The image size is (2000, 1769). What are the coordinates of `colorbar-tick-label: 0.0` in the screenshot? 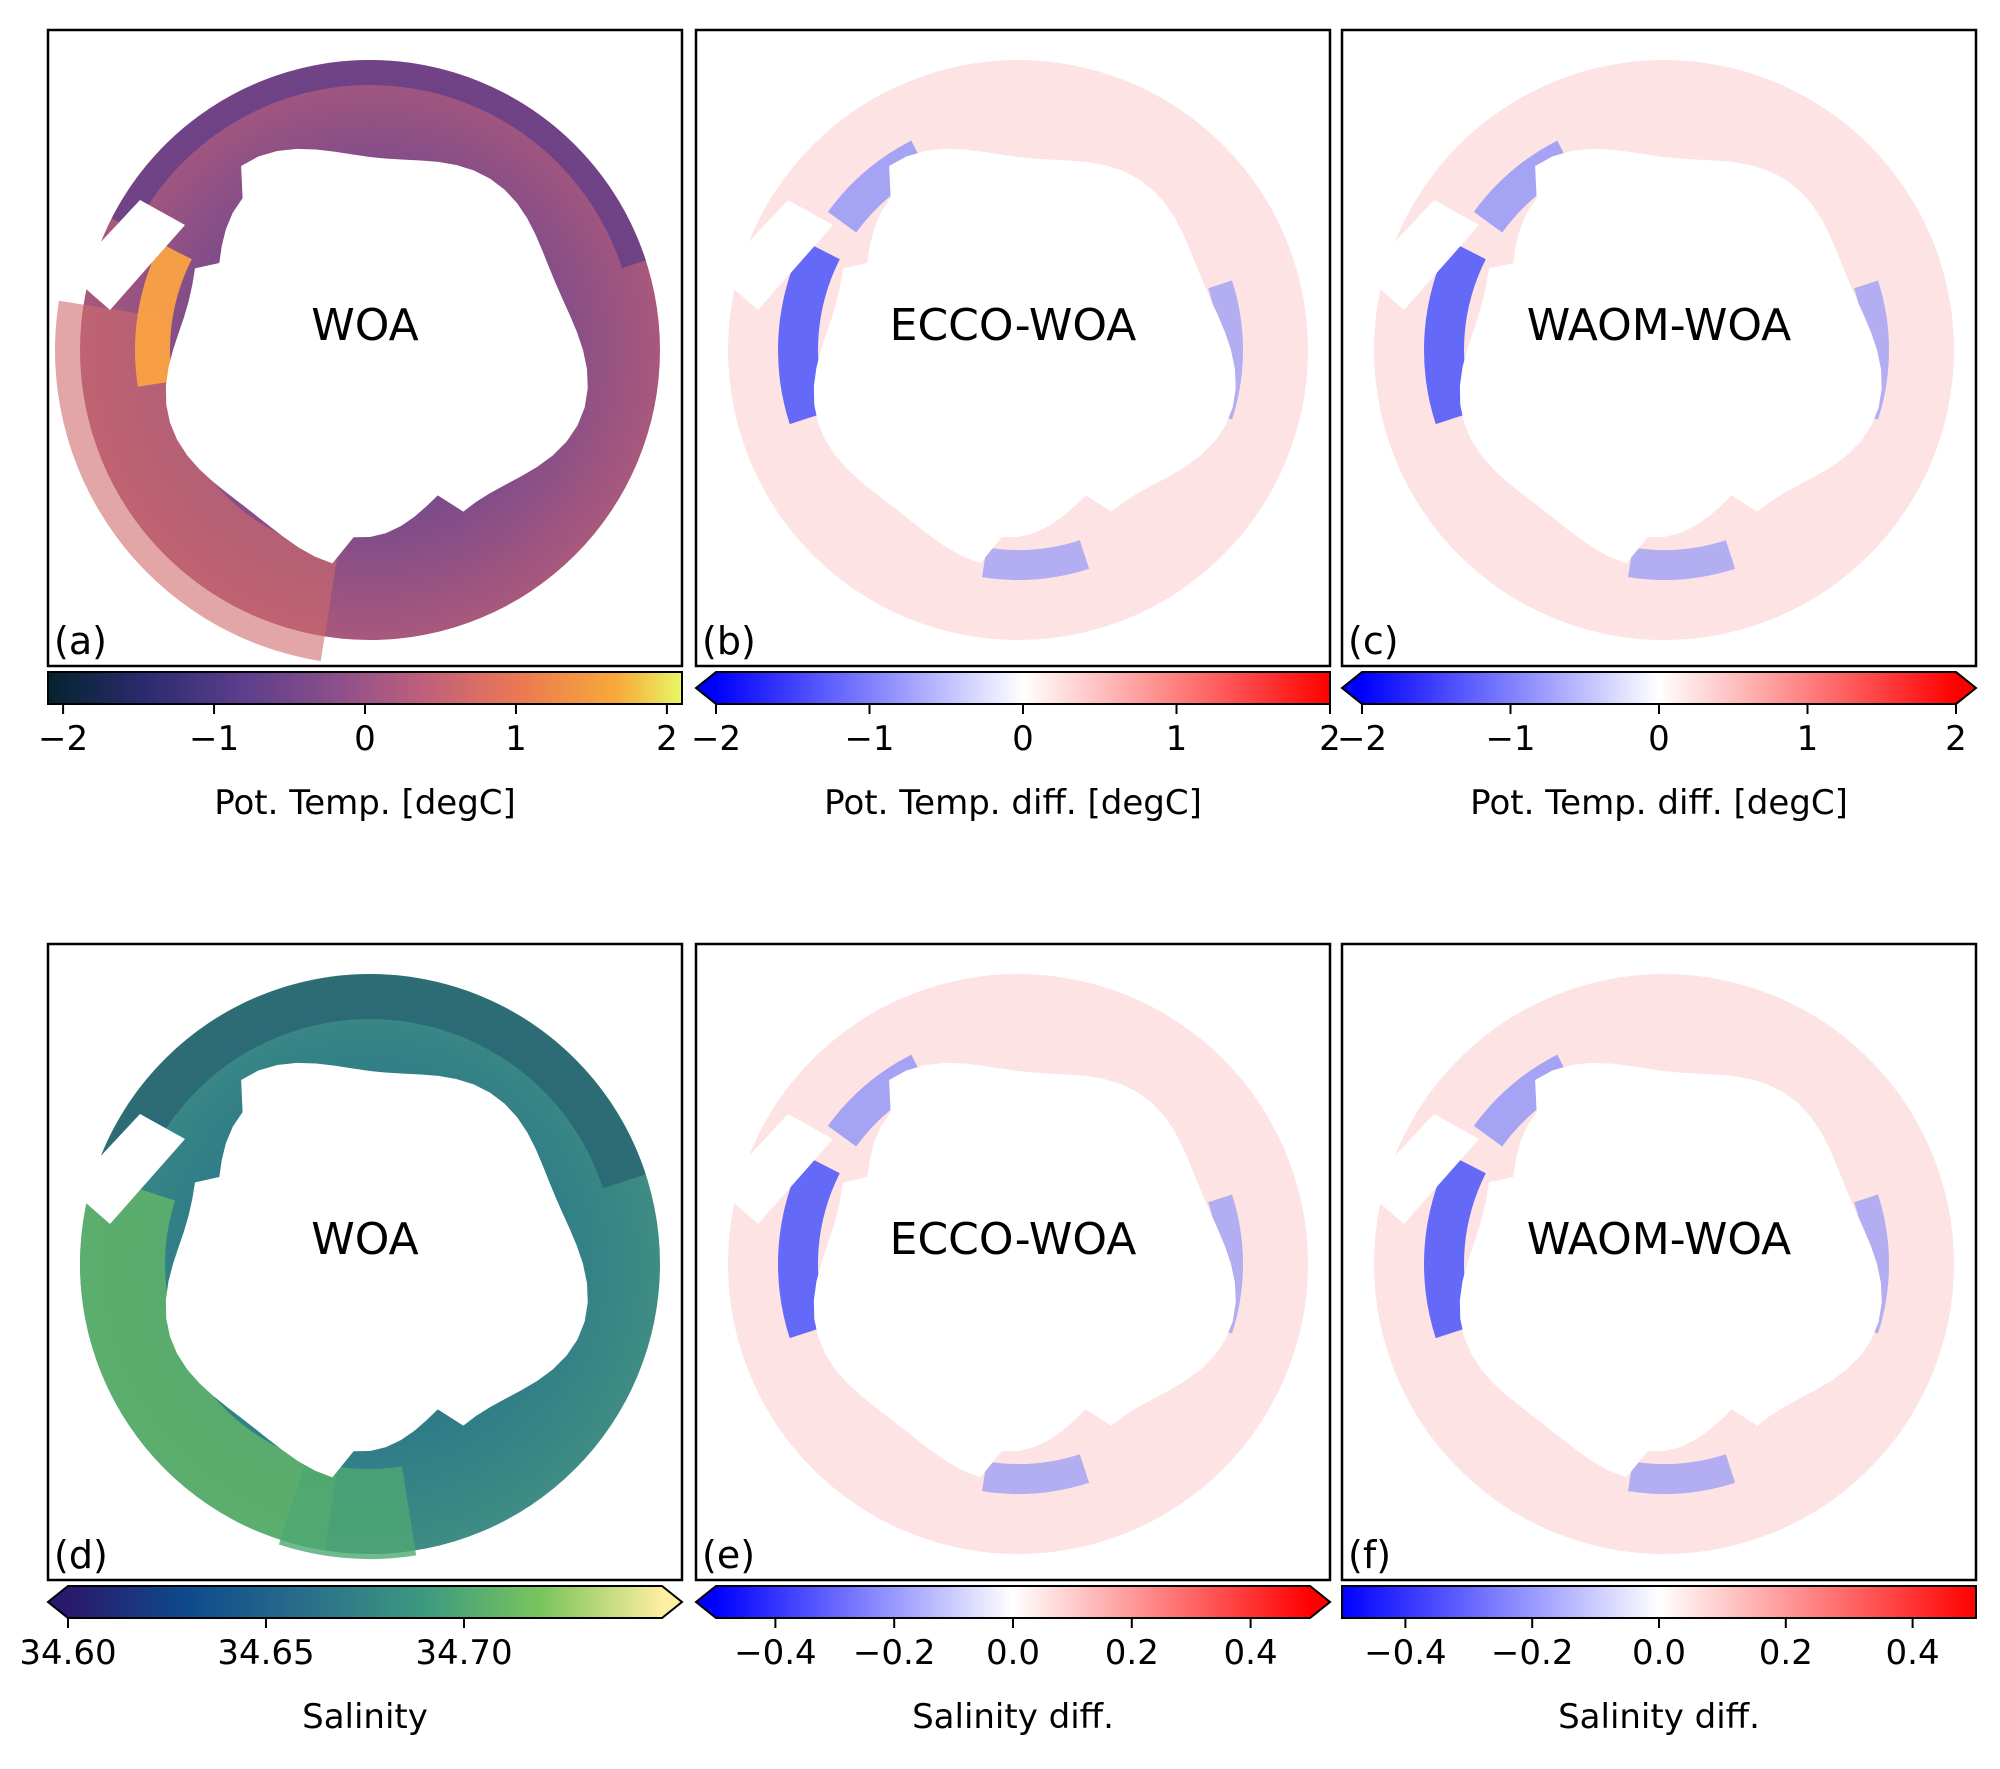 It's located at (1013, 1653).